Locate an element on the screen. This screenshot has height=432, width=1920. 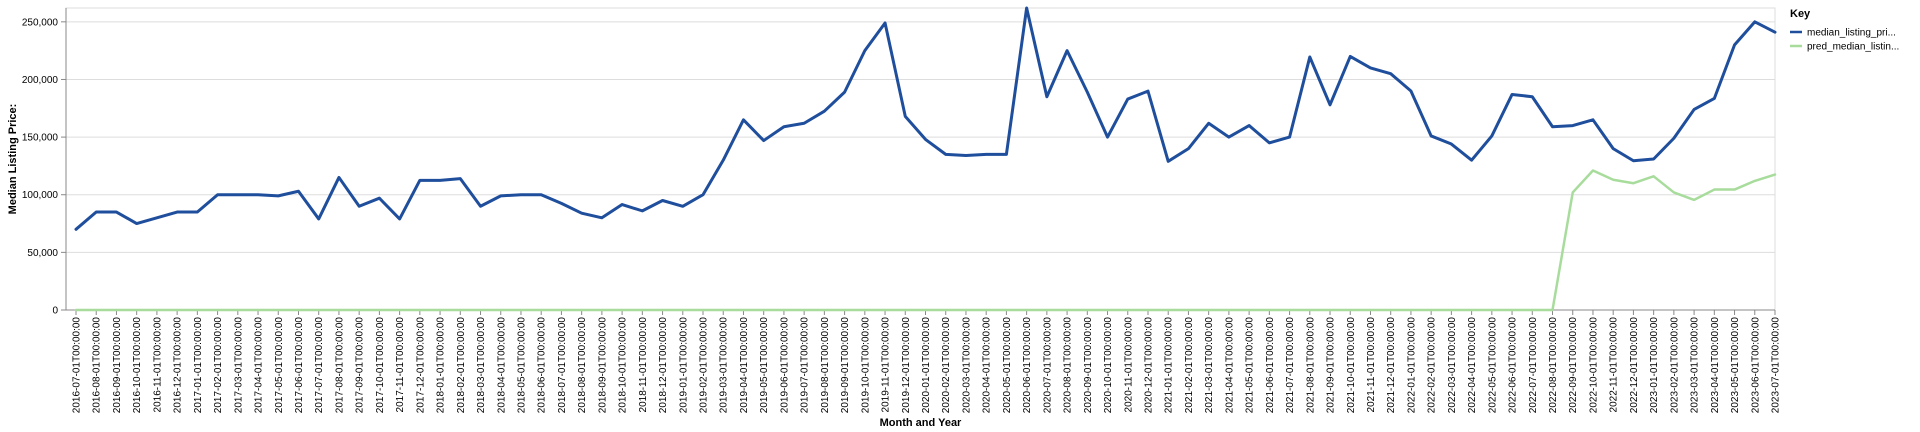
y-tick-label: 100,000 is located at coordinates (40, 195).